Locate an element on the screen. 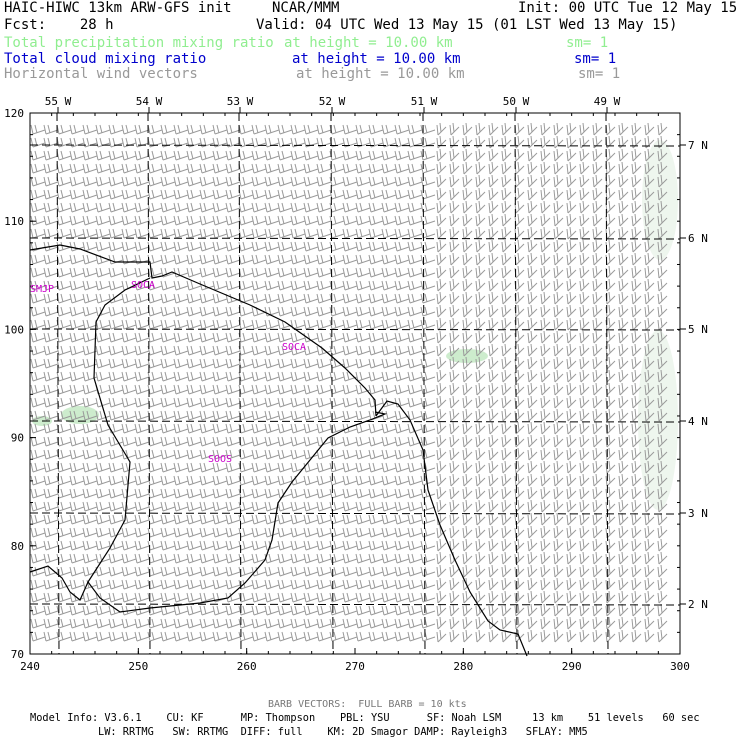 Image resolution: width=740 pixels, height=740 pixels. latitude-label: 4 N is located at coordinates (698, 421).